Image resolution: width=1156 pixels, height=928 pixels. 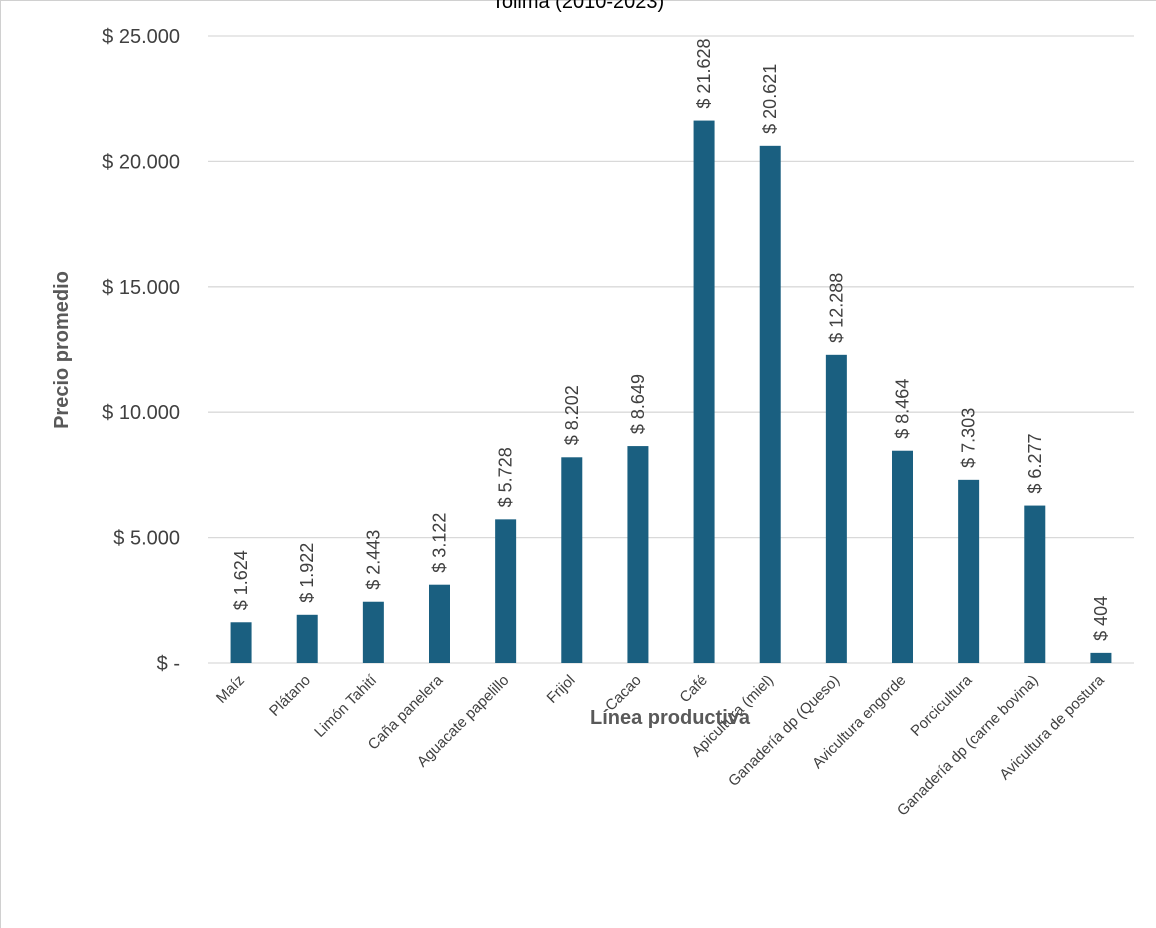 What do you see at coordinates (941, 705) in the screenshot?
I see `x-tick-label: Porcicultura` at bounding box center [941, 705].